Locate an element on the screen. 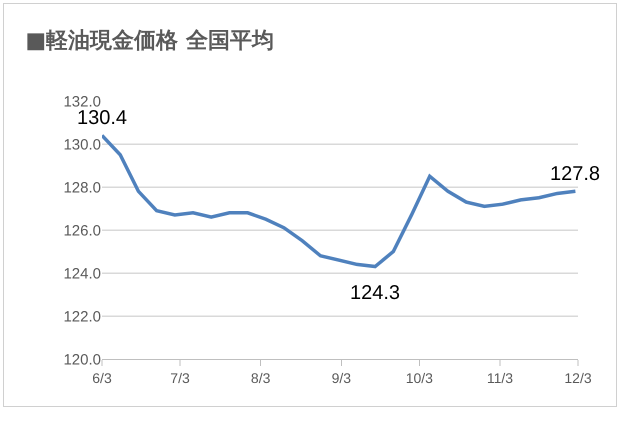  y-tick-label: 128.0 is located at coordinates (82, 187).